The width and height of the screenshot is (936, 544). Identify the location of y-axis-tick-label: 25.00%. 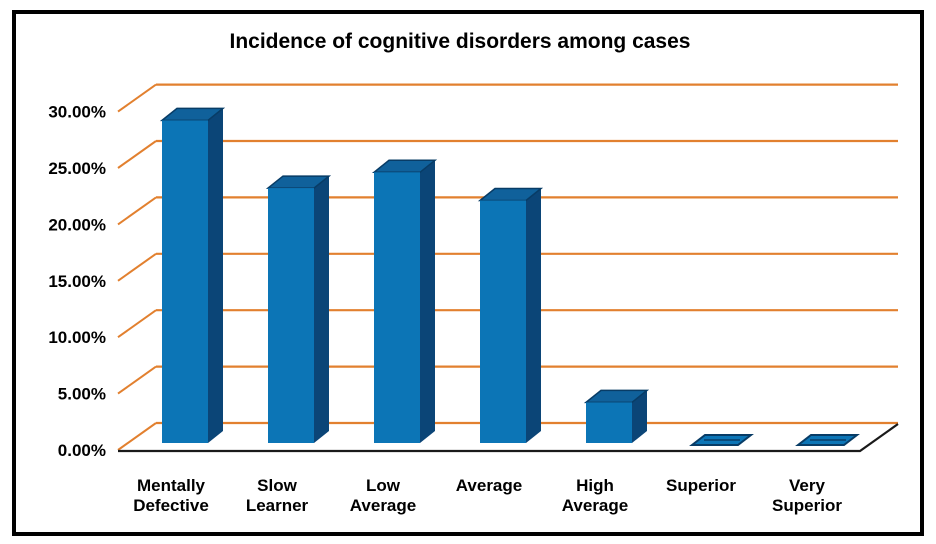
(77, 168).